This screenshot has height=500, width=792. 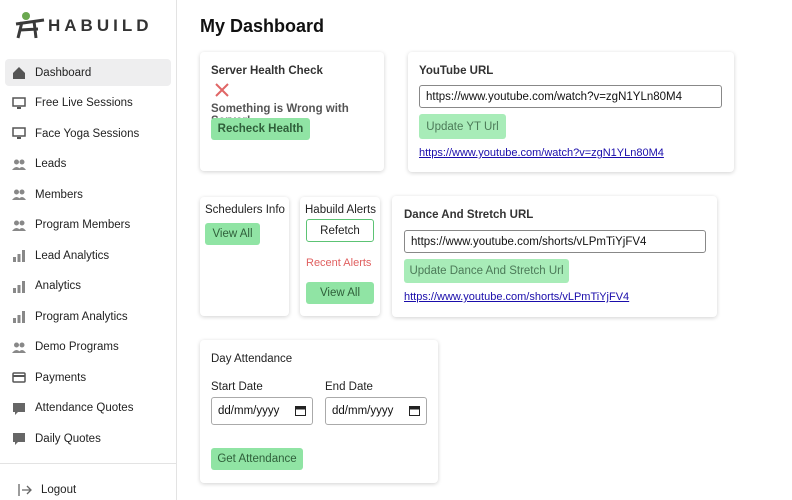 I want to click on nav-item: Face Yoga Sessions, so click(x=88, y=133).